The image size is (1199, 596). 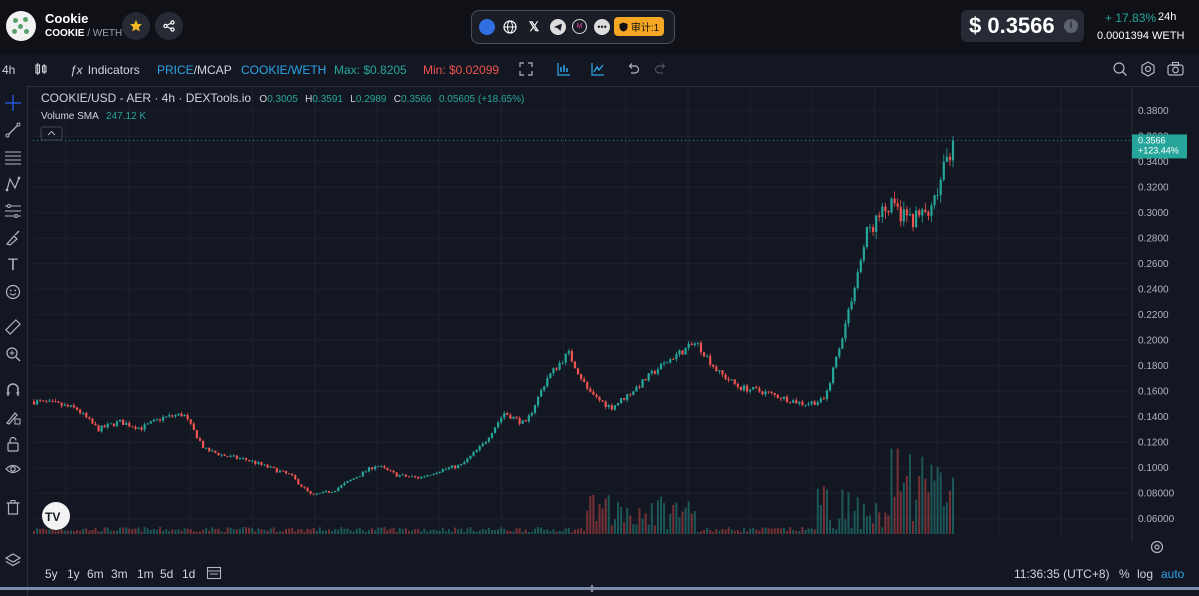 I want to click on brush-icon, so click(x=13, y=238).